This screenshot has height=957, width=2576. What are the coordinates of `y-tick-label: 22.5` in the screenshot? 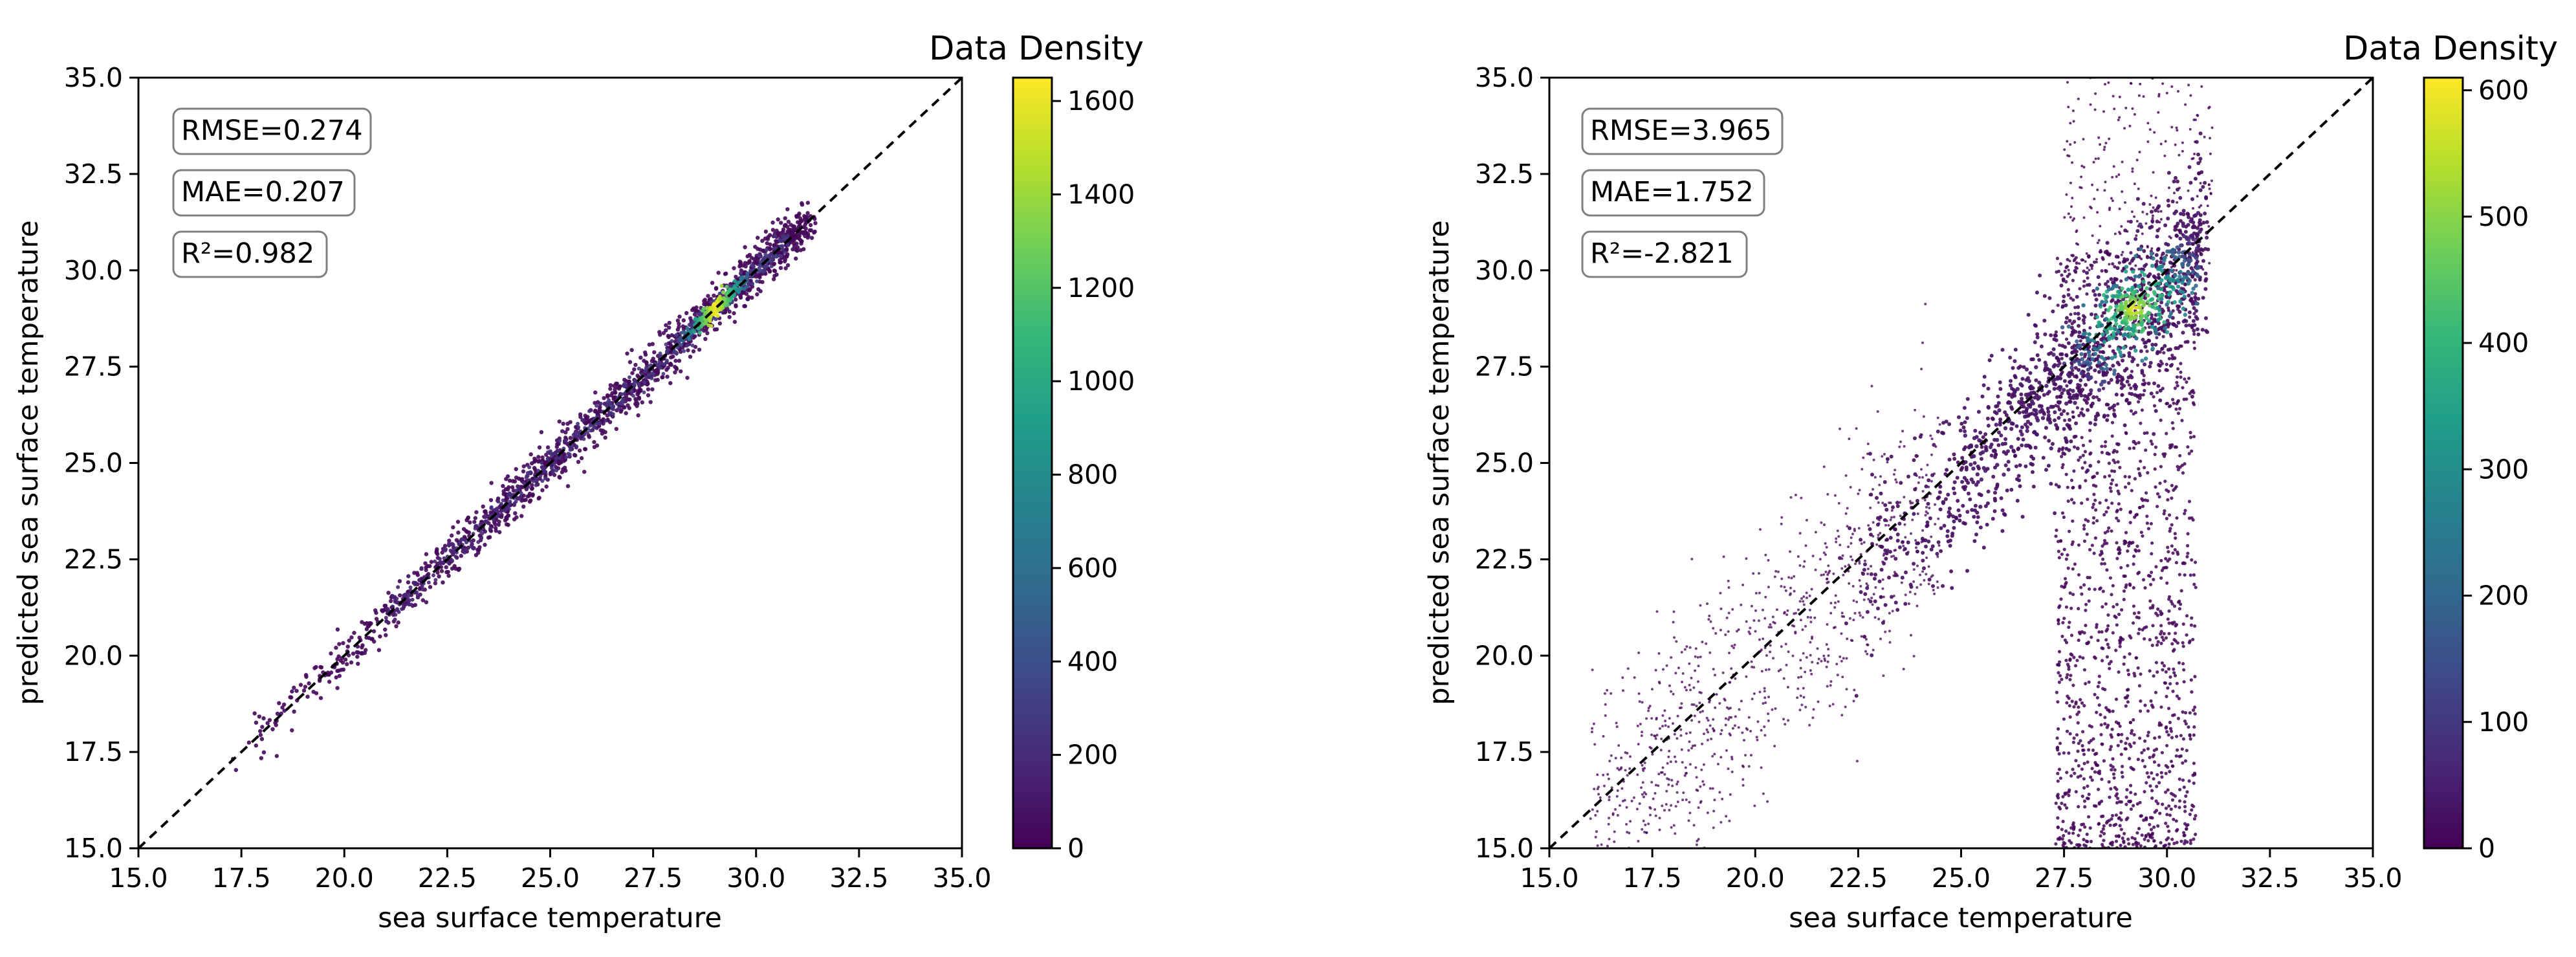 It's located at (93, 559).